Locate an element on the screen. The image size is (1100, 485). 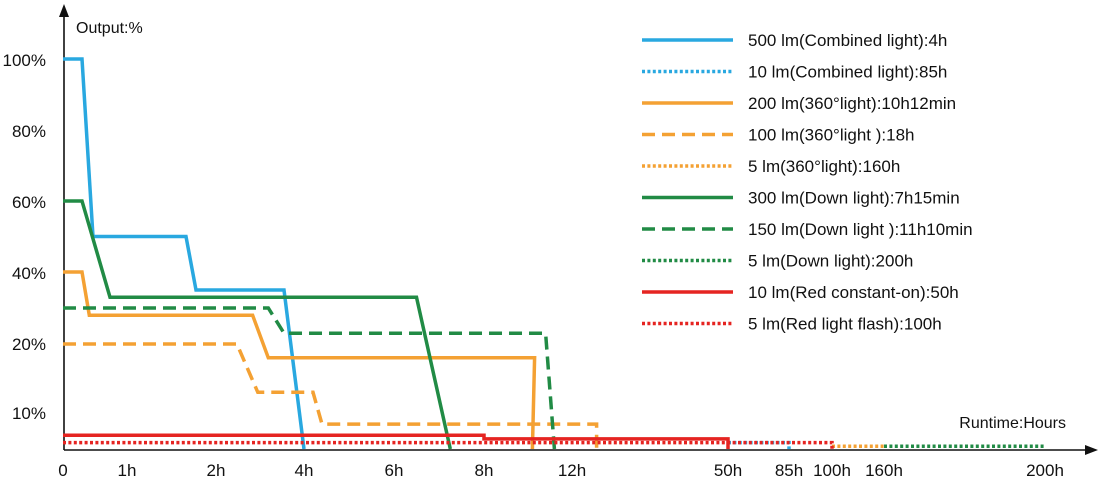
x-tick-label: 85h is located at coordinates (789, 470).